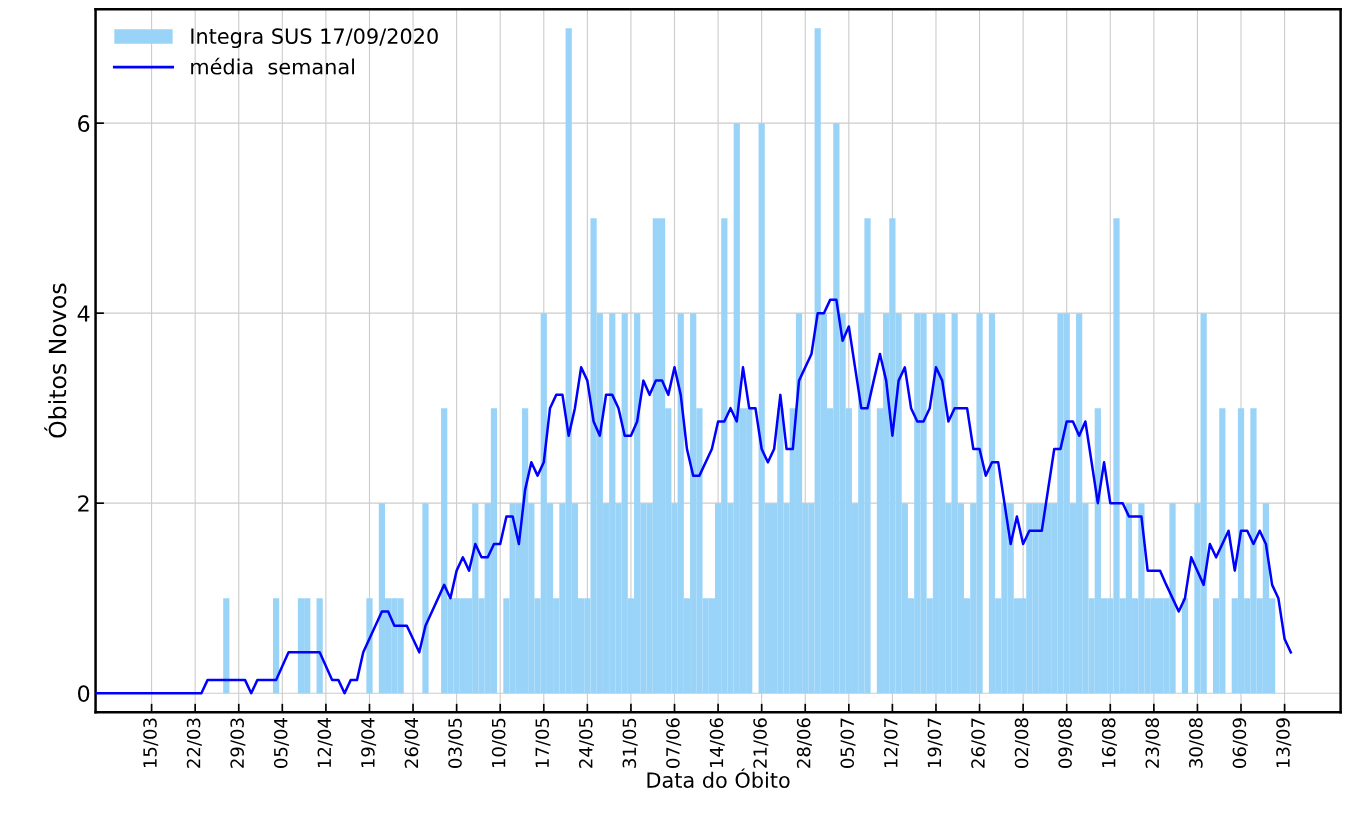 This screenshot has height=832, width=1346. I want to click on x-tick-label: 14/06, so click(717, 743).